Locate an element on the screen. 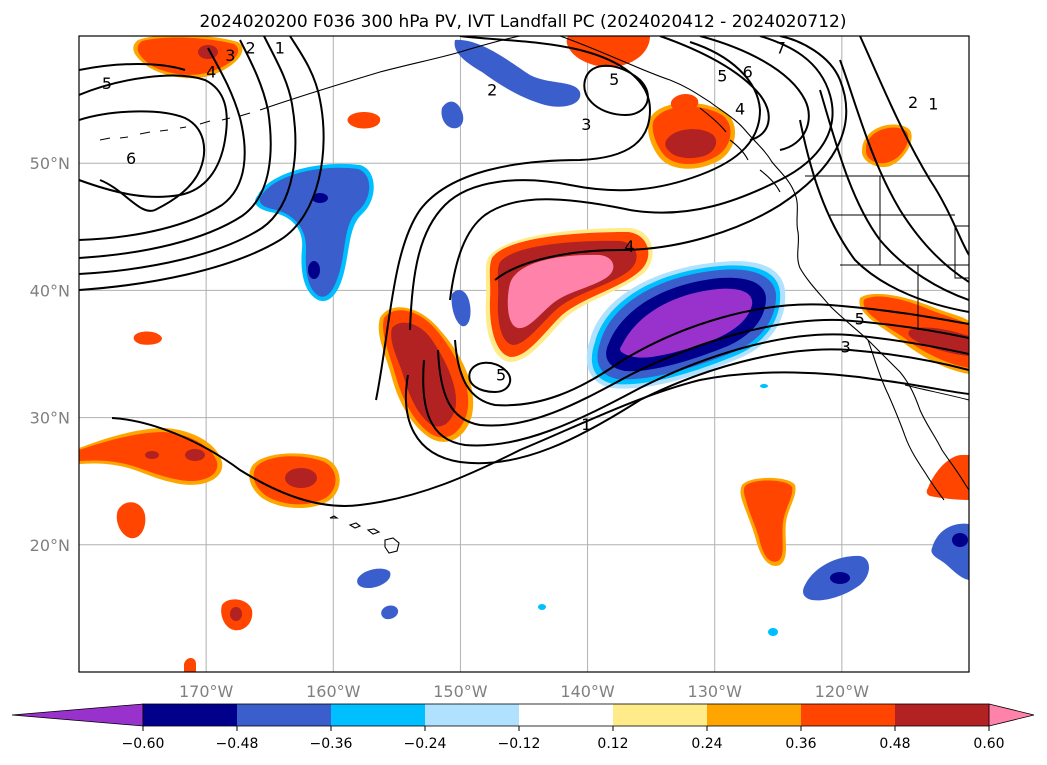 This screenshot has width=1047, height=765. alaska-peninsula is located at coordinates (390, 73).